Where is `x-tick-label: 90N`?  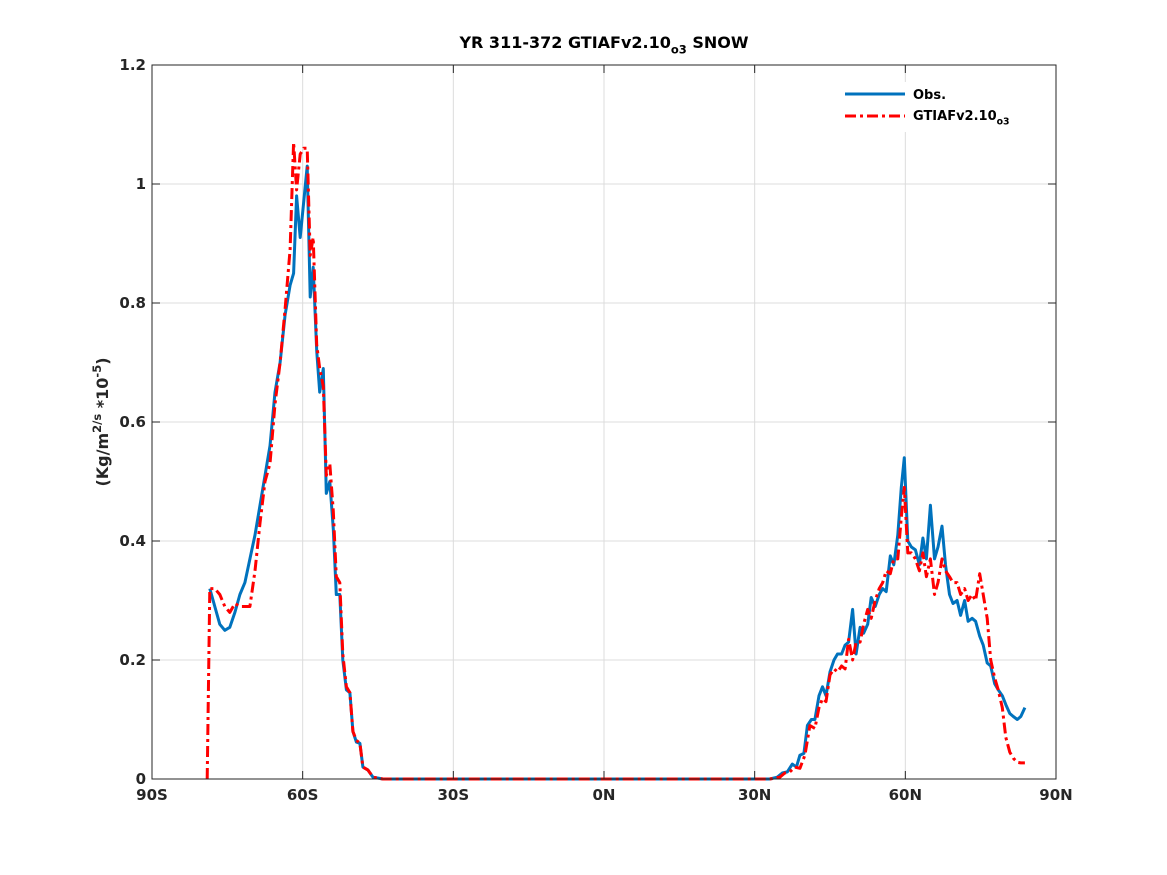 x-tick-label: 90N is located at coordinates (1055, 795).